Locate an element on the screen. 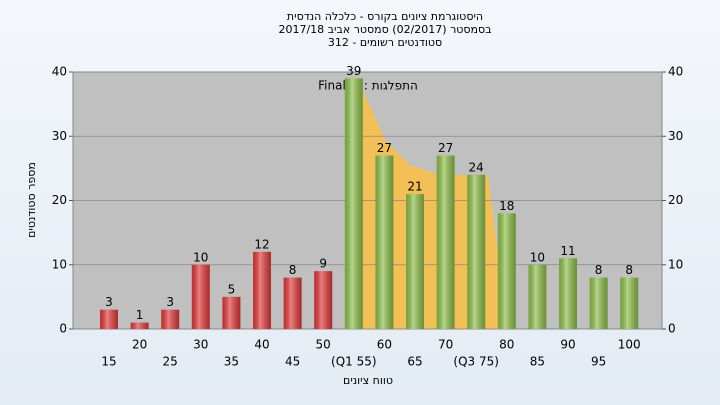  y-tick-label: 40 is located at coordinates (59, 72).